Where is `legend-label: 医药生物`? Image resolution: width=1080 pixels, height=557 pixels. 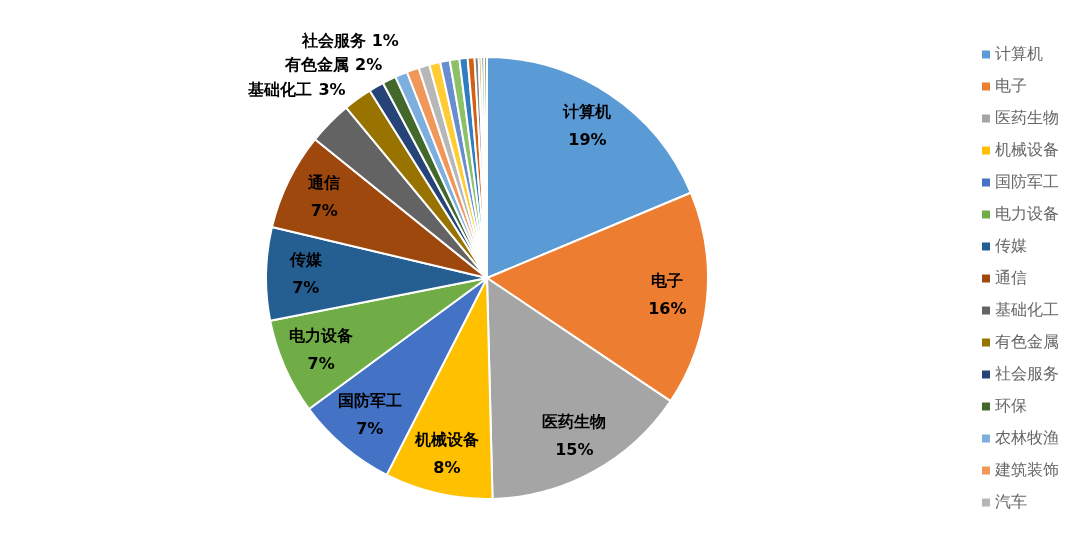
legend-label: 医药生物 is located at coordinates (1027, 117).